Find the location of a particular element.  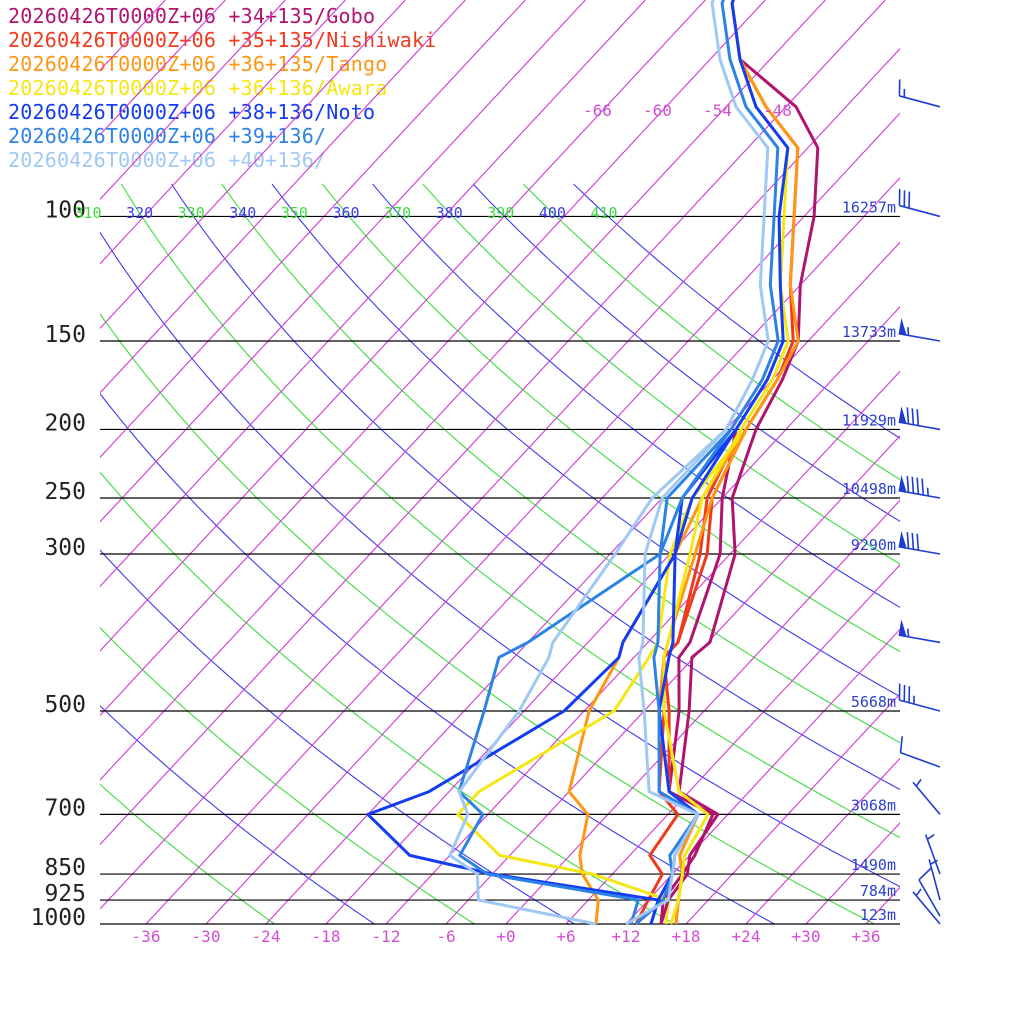

x-tick-label: +24 is located at coordinates (746, 936).